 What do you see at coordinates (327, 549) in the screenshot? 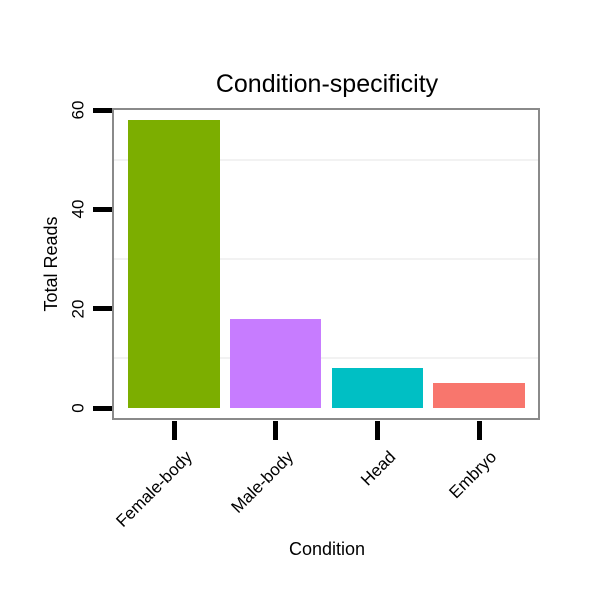
I see `x-axis-title: Condition` at bounding box center [327, 549].